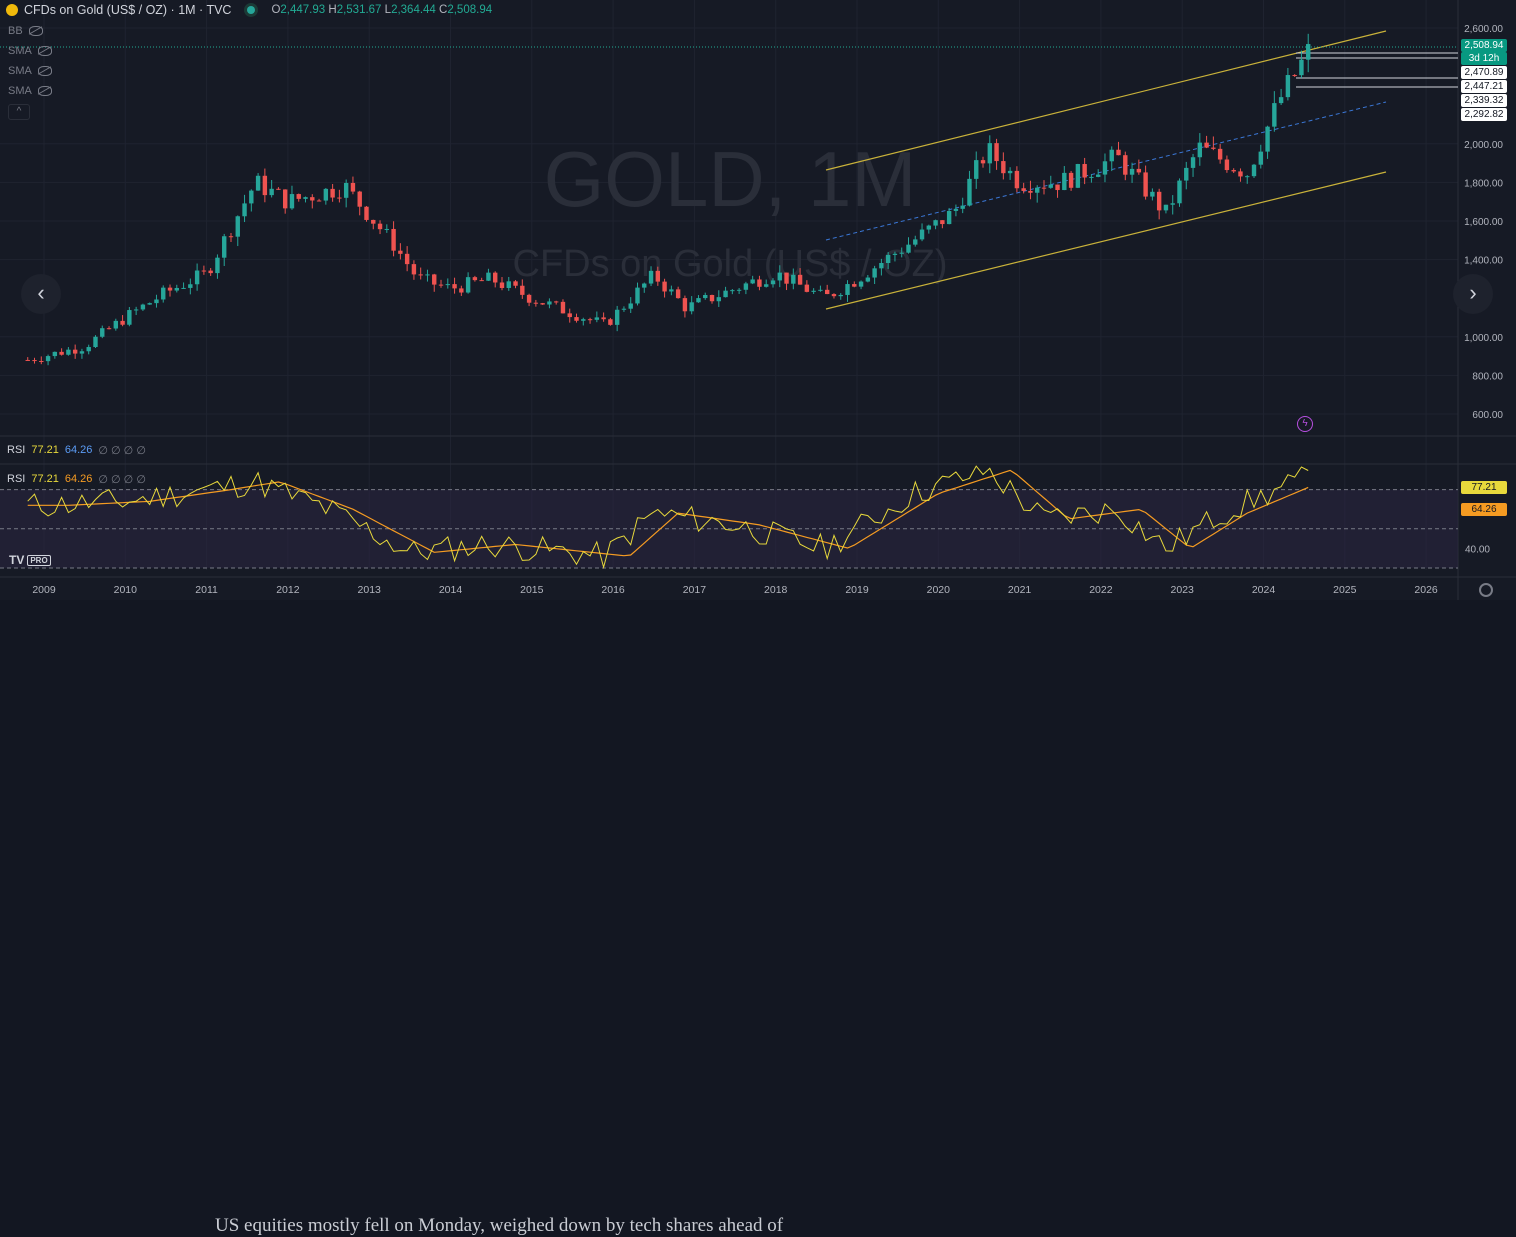 This screenshot has width=1516, height=1237. What do you see at coordinates (12, 10) in the screenshot?
I see `gold-icon` at bounding box center [12, 10].